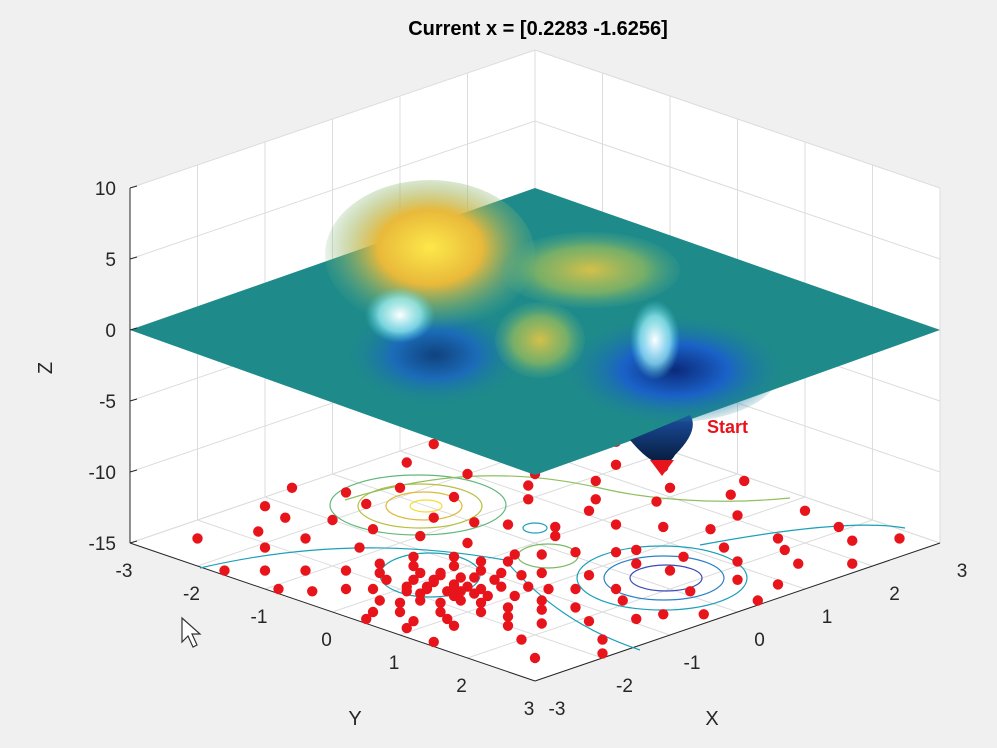  Describe the element at coordinates (624, 686) in the screenshot. I see `y-tick-label: -2` at that location.